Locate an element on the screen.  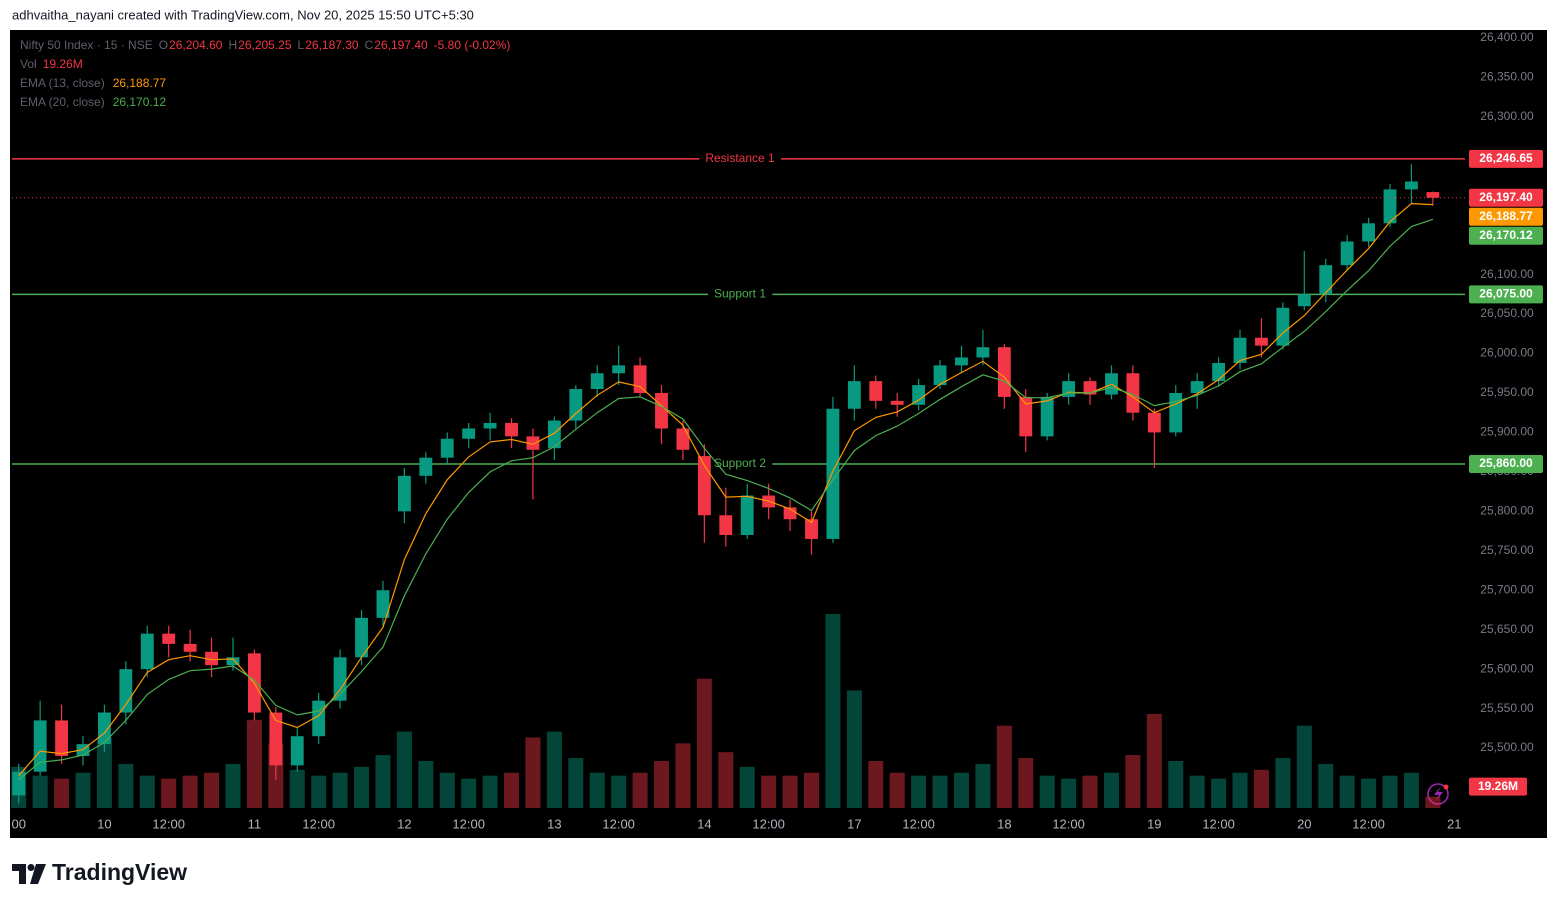
legend-key: Vol is located at coordinates (28, 64).